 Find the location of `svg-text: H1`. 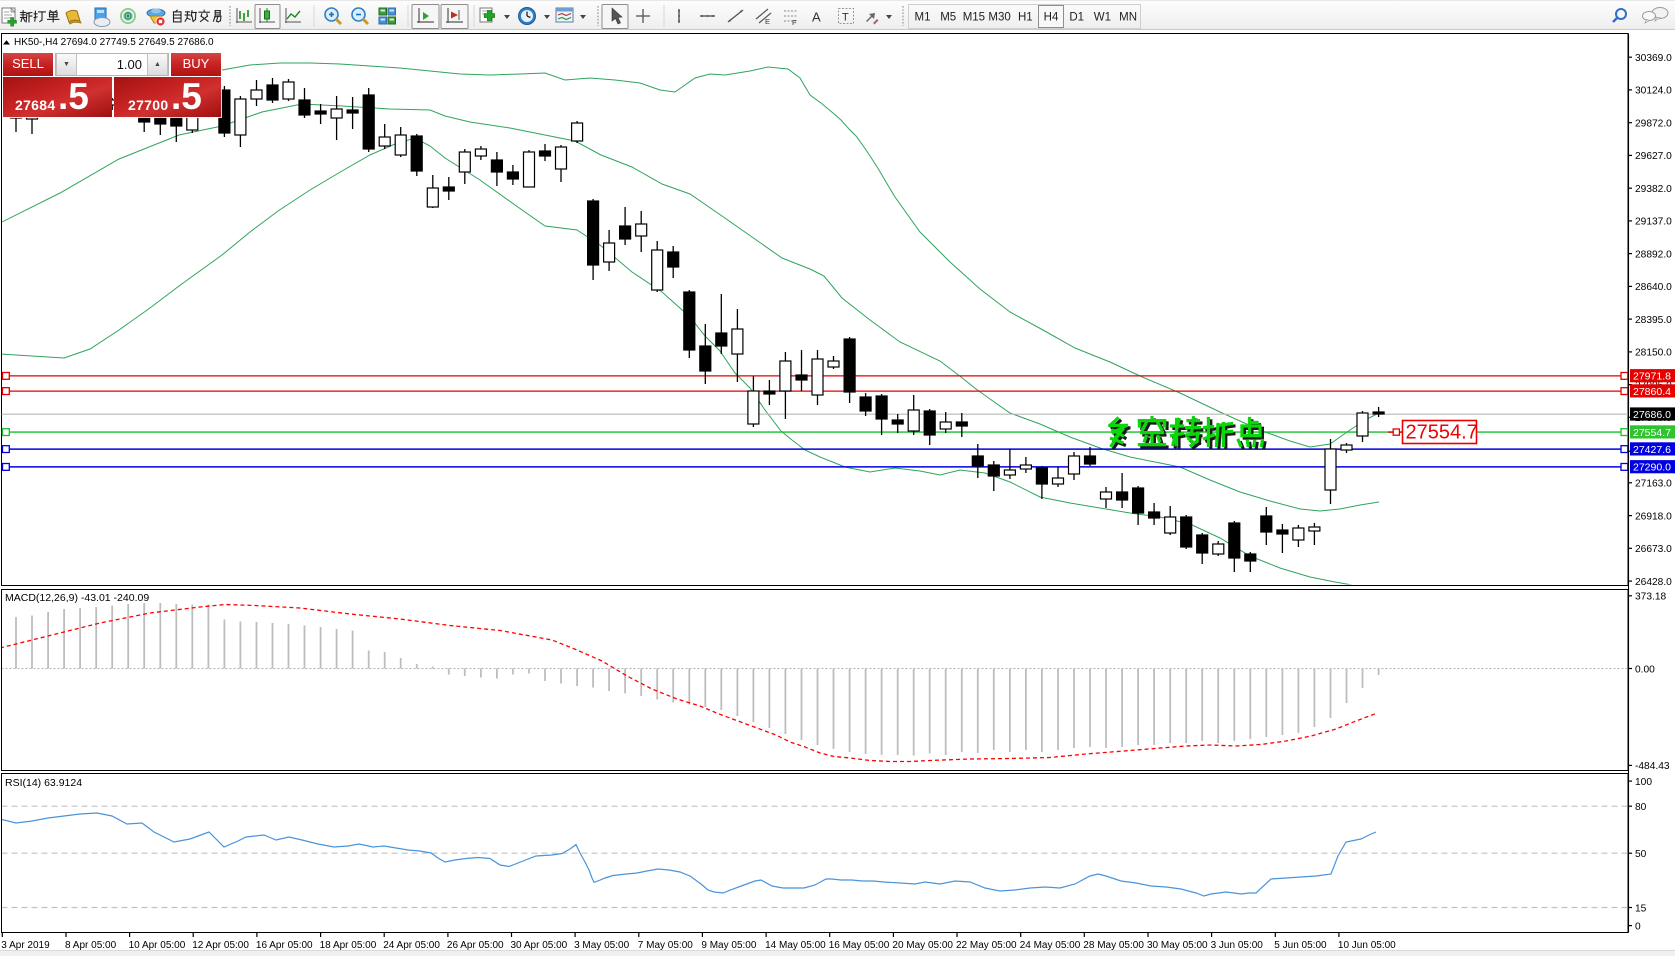

svg-text: H1 is located at coordinates (1025, 18).